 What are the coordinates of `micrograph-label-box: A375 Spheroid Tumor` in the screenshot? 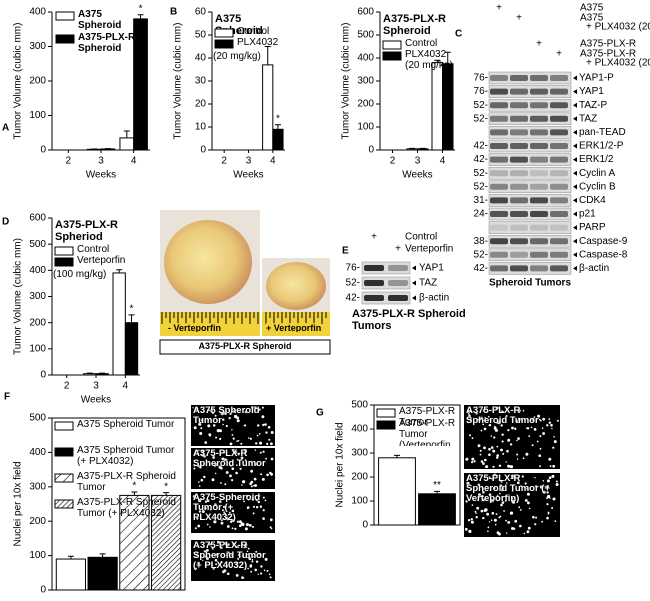 It's located at (226, 416).